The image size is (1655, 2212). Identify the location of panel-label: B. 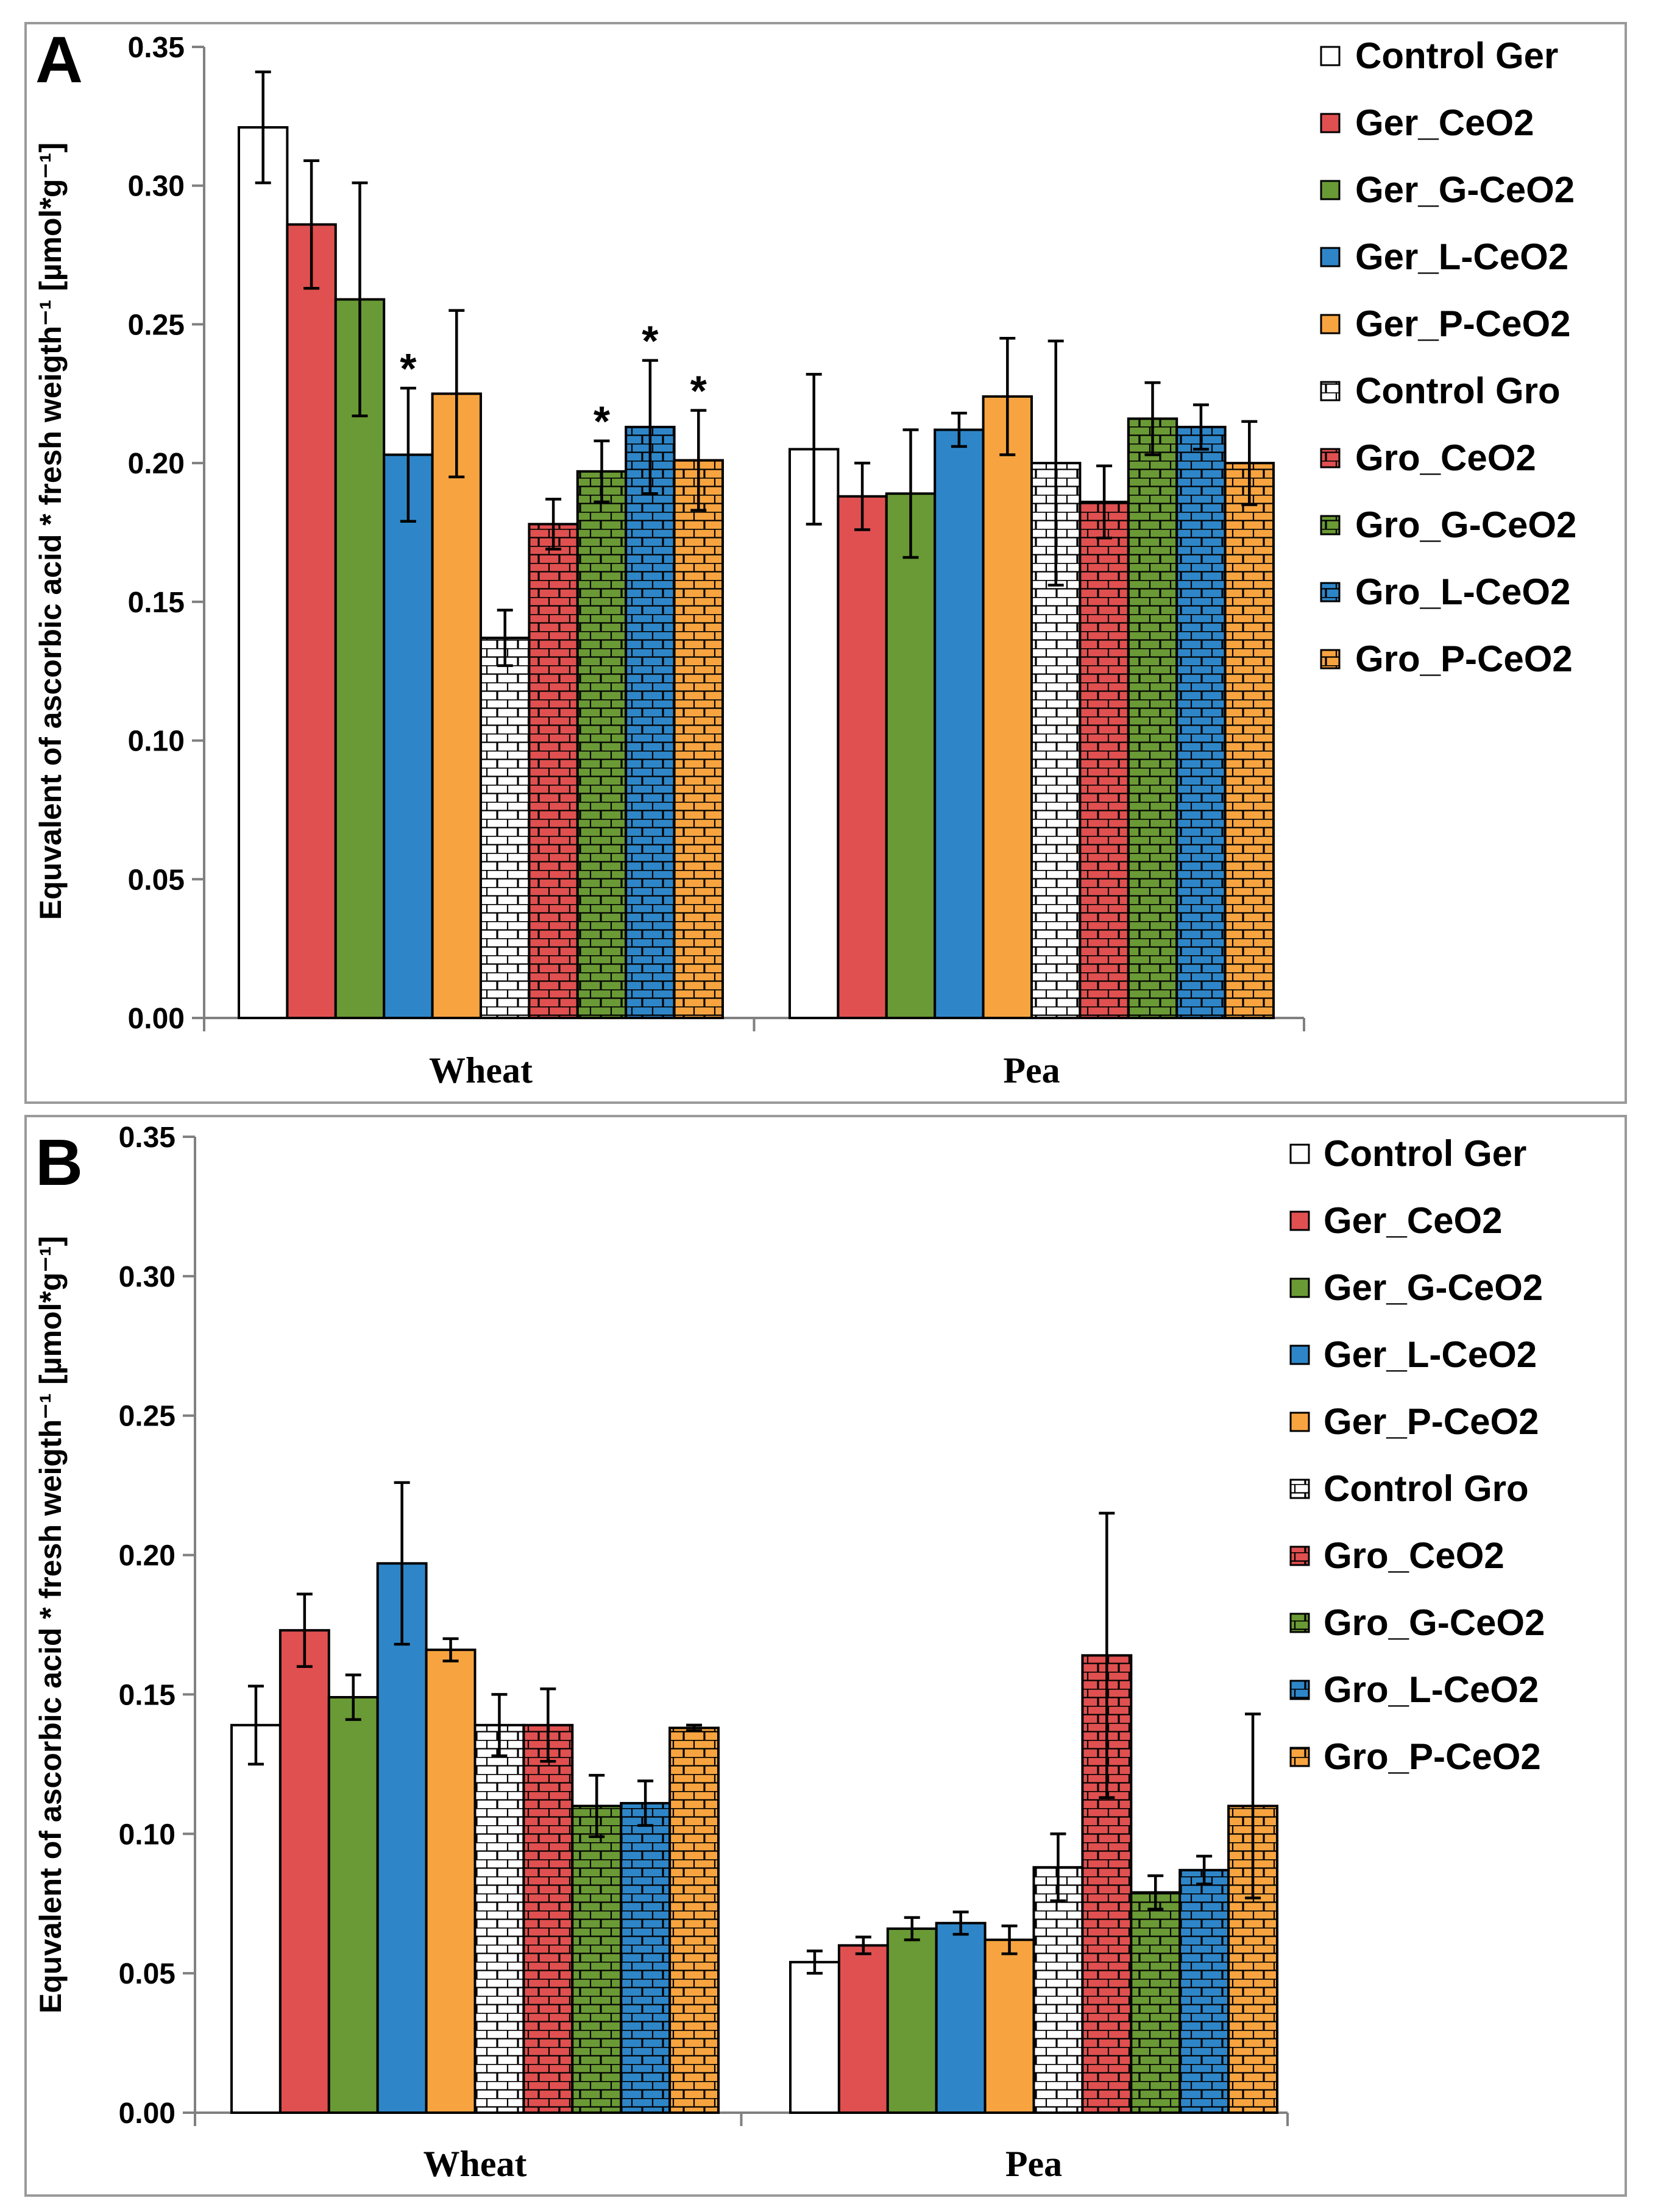
(59, 1162).